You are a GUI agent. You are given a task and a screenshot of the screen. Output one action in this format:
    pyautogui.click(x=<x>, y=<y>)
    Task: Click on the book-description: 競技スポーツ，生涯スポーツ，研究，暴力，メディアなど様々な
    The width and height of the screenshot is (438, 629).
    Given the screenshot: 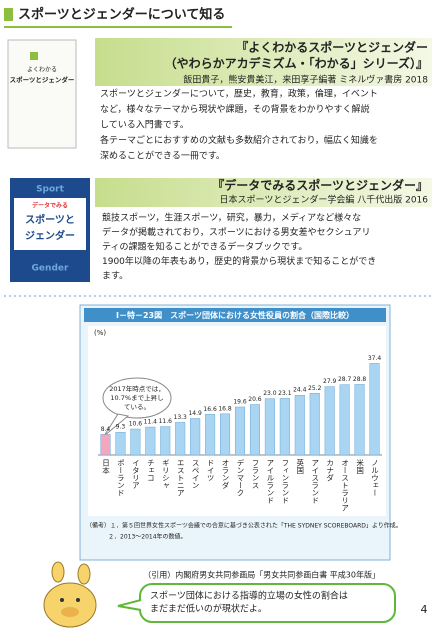 What is the action you would take?
    pyautogui.click(x=231, y=218)
    